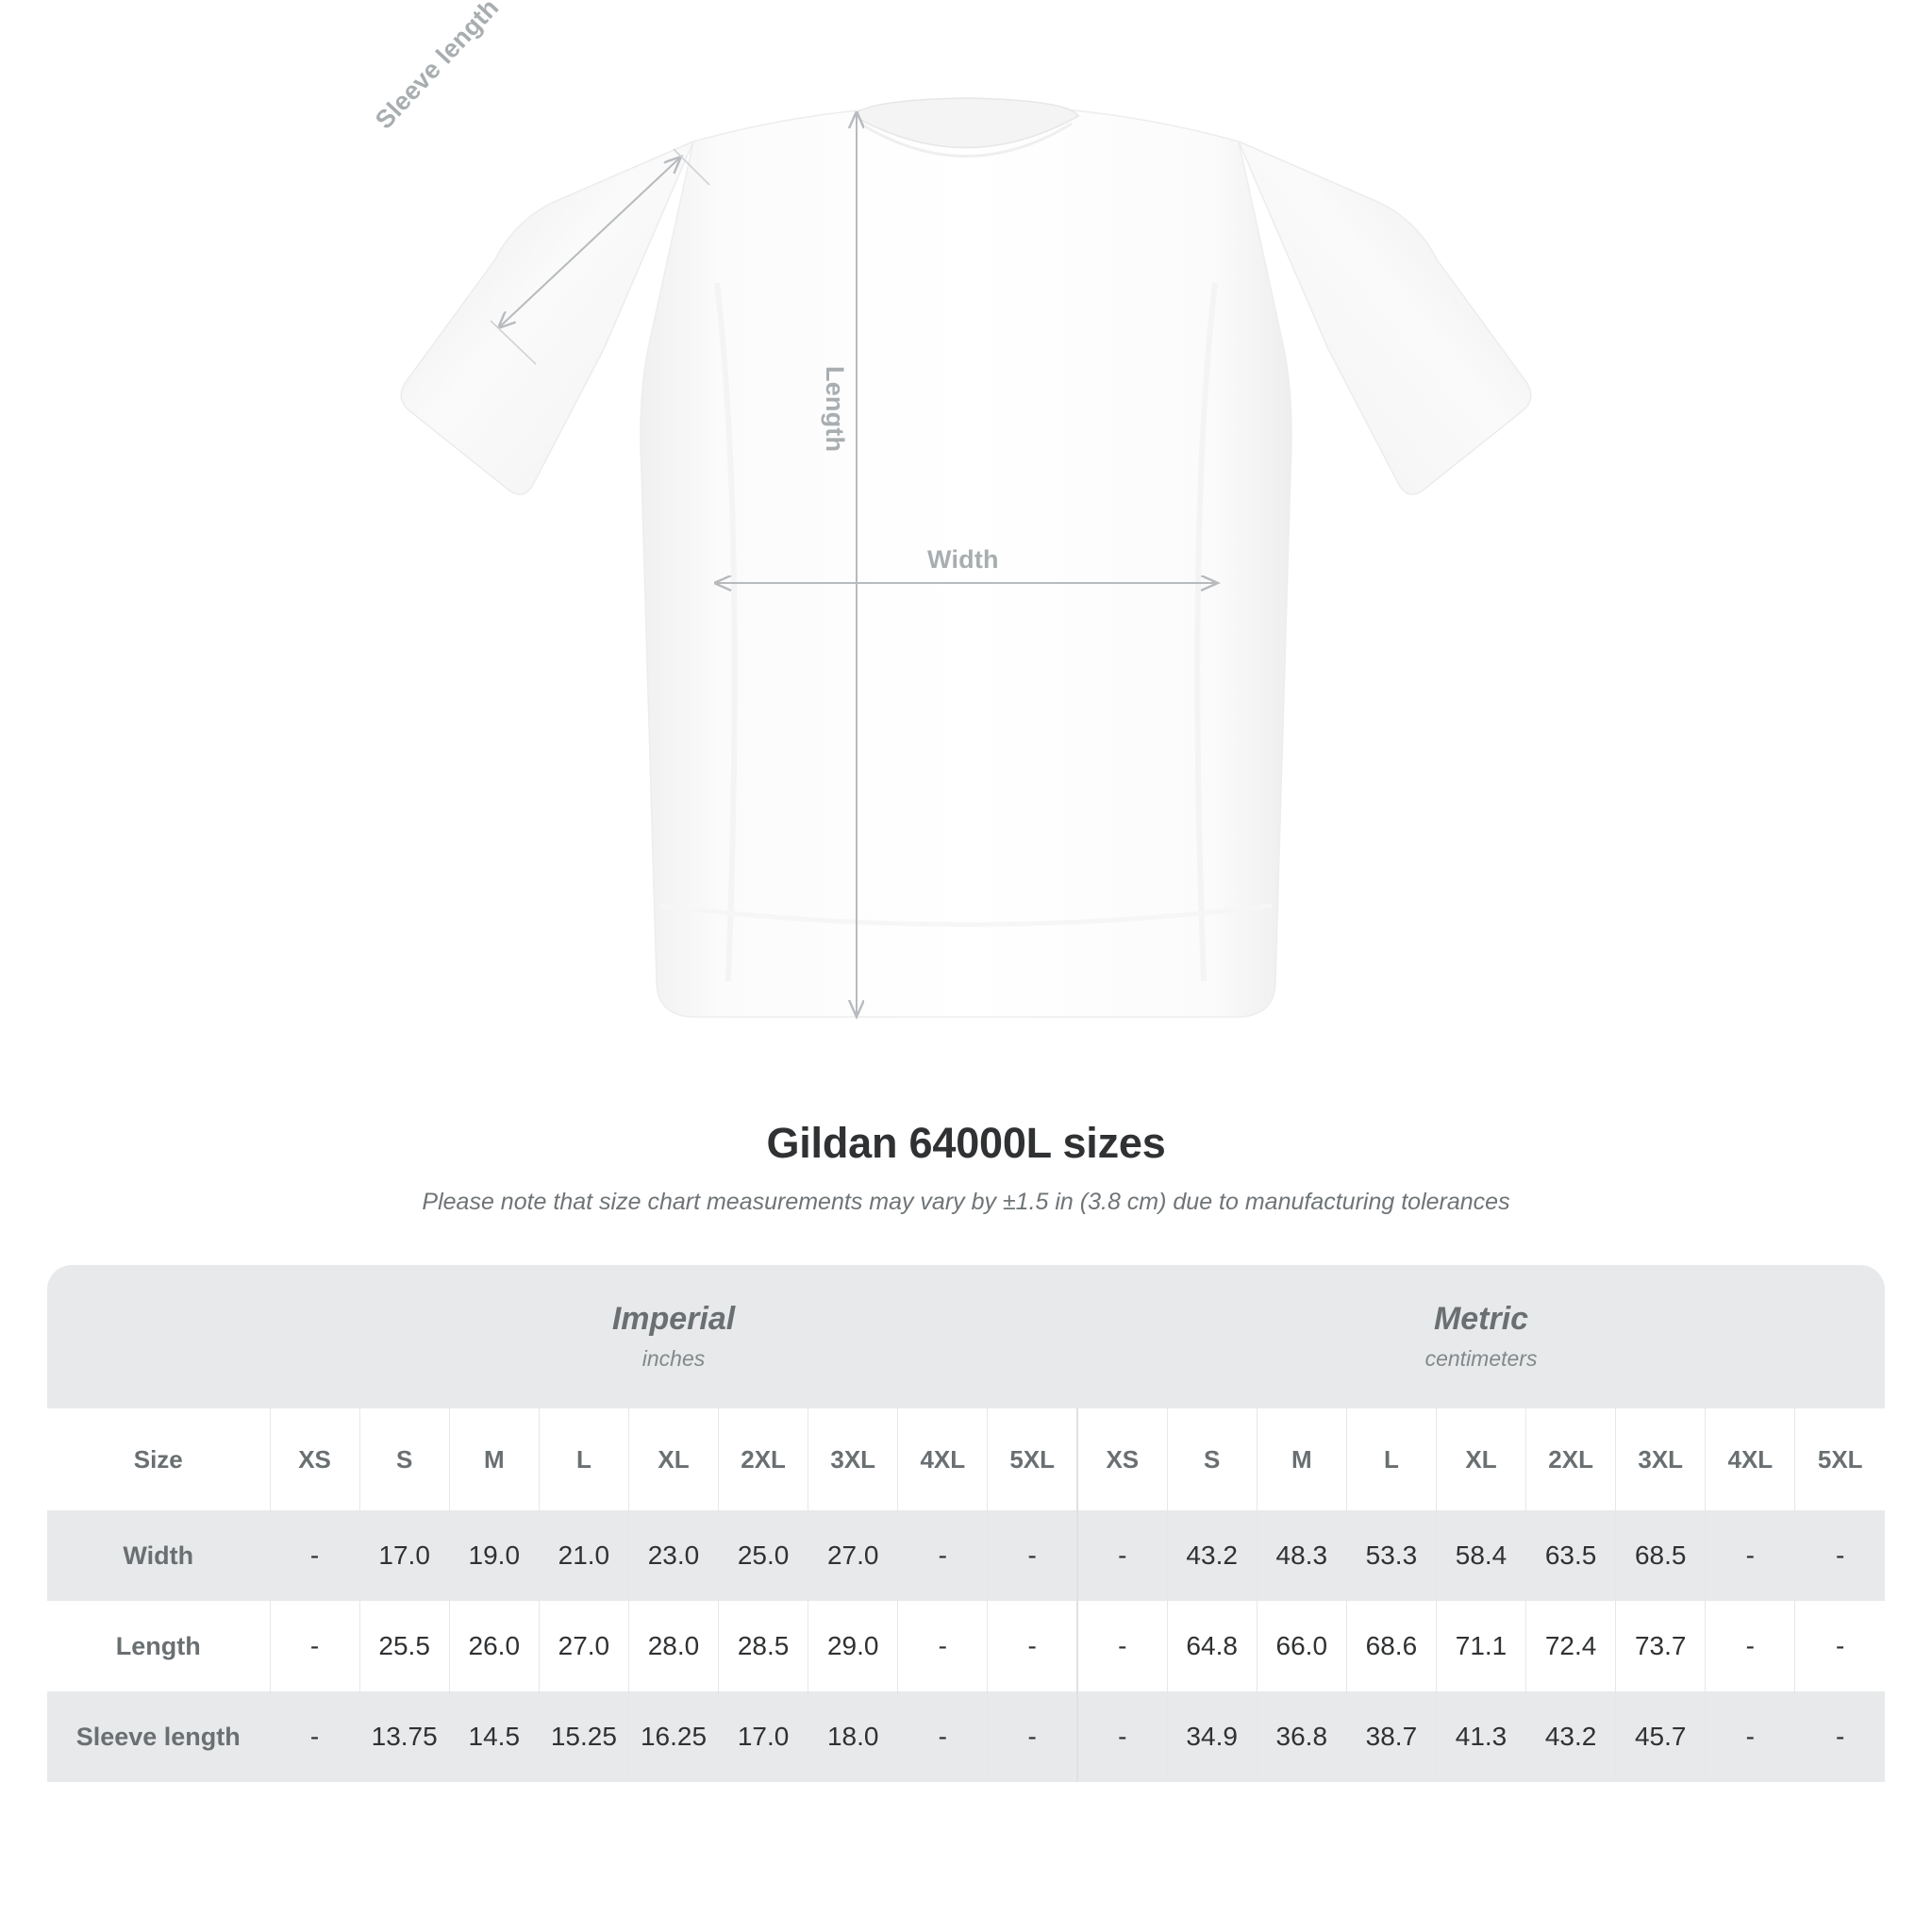 This screenshot has height=1932, width=1932. Describe the element at coordinates (1571, 1555) in the screenshot. I see `cell-width-metric-2xl: 63.5` at that location.